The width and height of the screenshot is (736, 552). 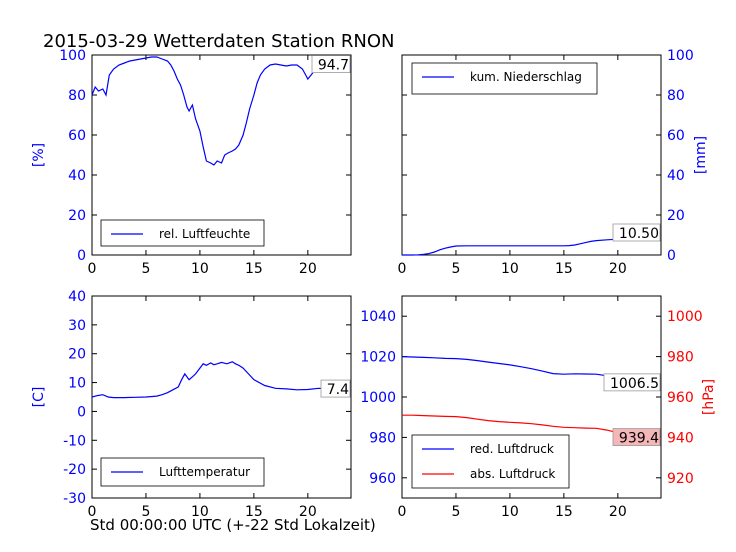 I want to click on bottom-left-ytick-label-left: 20, so click(x=77, y=355).